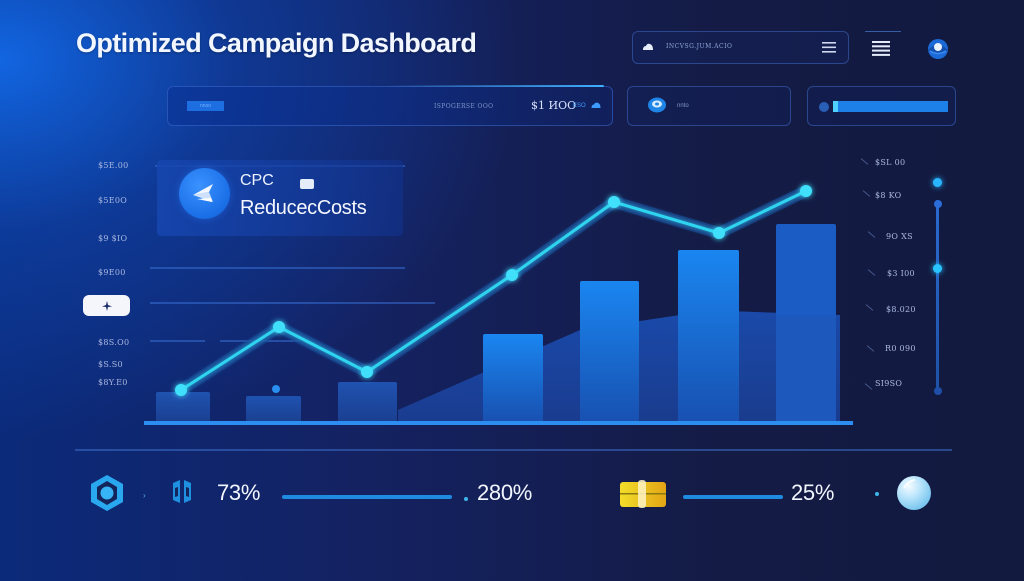 The height and width of the screenshot is (581, 1024). I want to click on wallet-icon, so click(643, 494).